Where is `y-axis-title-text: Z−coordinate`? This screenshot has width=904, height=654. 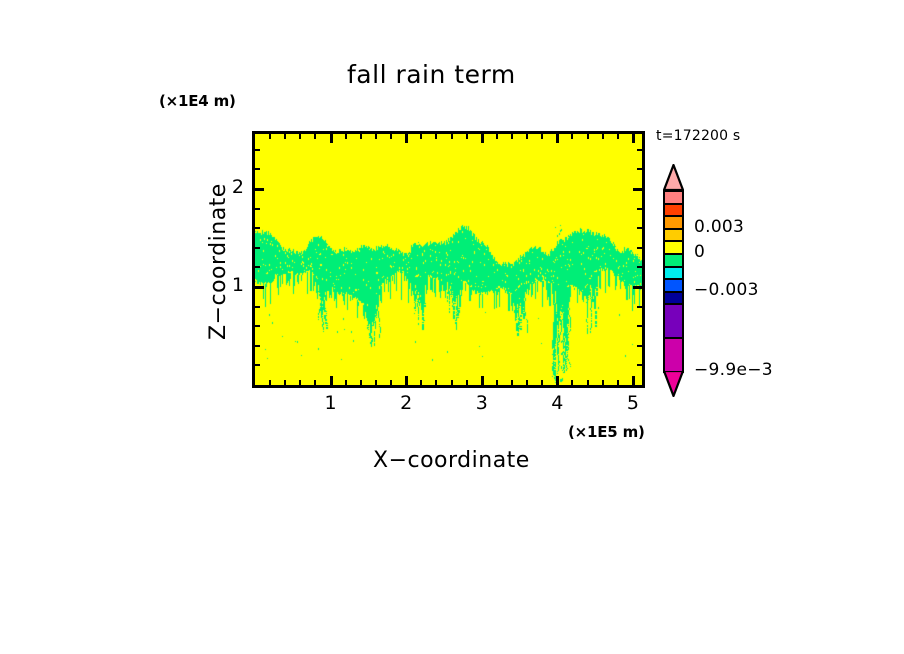 y-axis-title-text: Z−coordinate is located at coordinates (218, 261).